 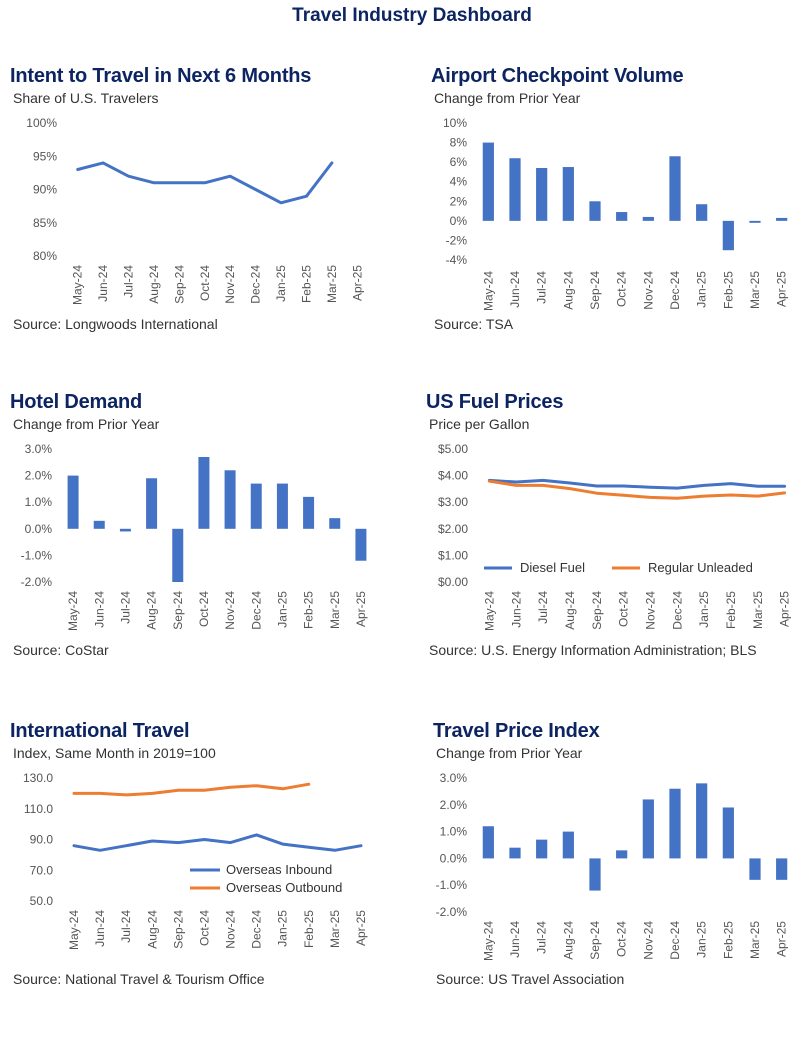 I want to click on panel-title: International Travel, so click(x=100, y=731).